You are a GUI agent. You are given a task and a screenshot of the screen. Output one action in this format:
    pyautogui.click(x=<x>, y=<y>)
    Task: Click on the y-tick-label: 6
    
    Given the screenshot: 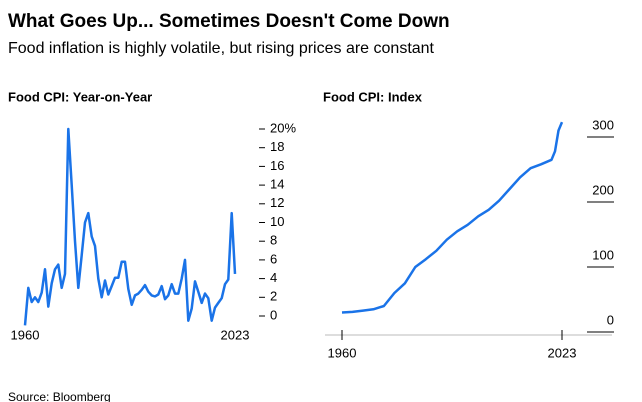 What is the action you would take?
    pyautogui.click(x=273, y=258)
    